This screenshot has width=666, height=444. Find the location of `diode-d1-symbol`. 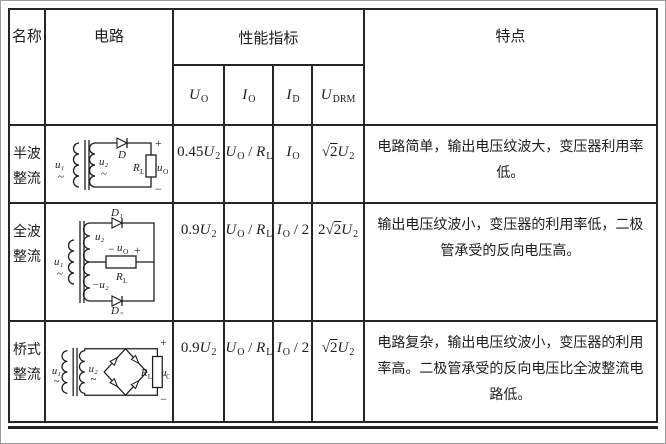

diode-d1-symbol is located at coordinates (117, 223).